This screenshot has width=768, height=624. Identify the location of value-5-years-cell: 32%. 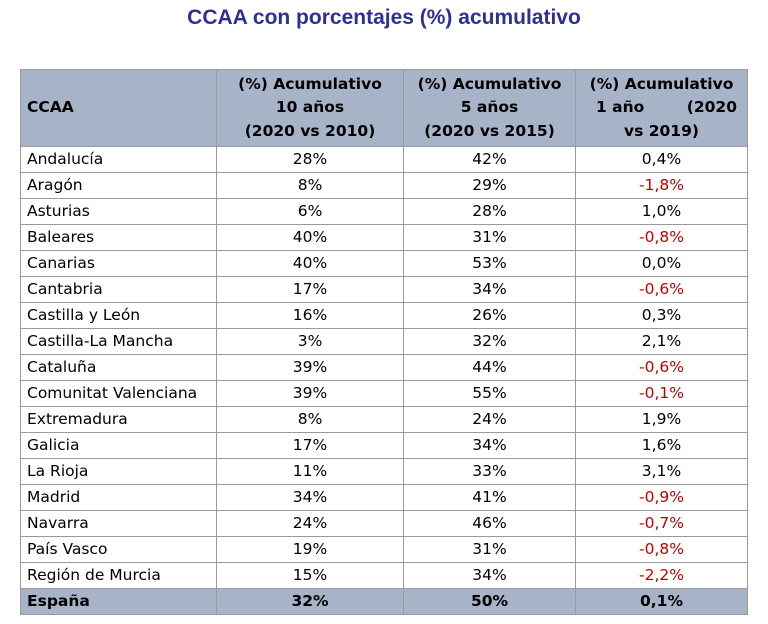
(489, 341).